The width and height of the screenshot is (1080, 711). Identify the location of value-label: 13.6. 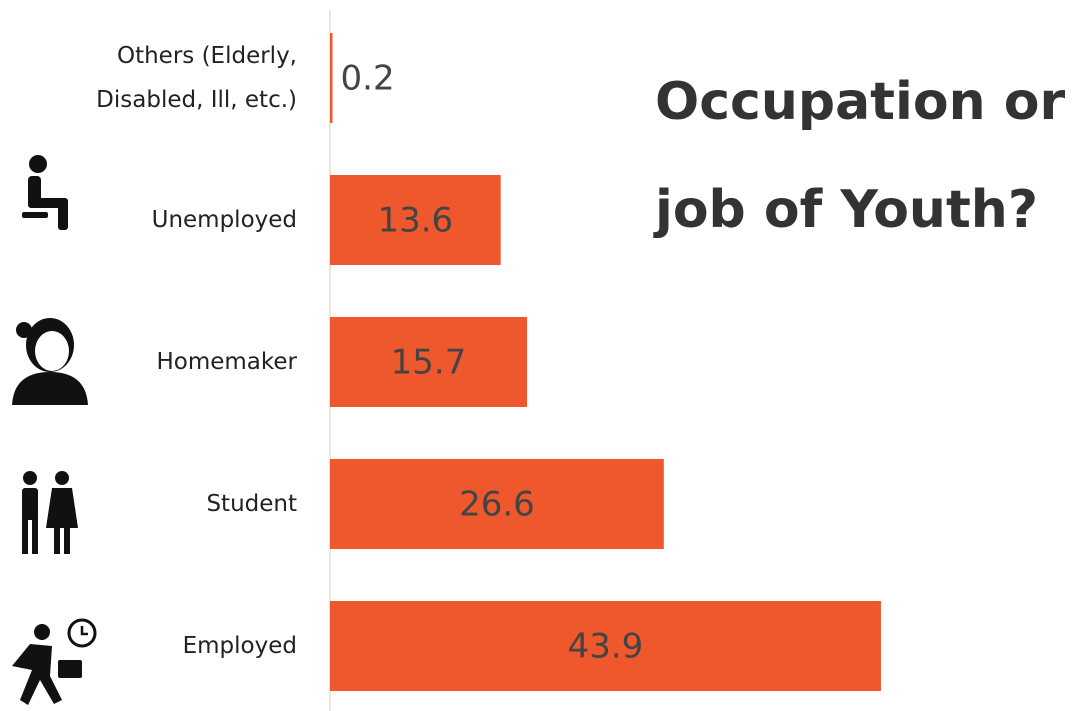
(415, 221).